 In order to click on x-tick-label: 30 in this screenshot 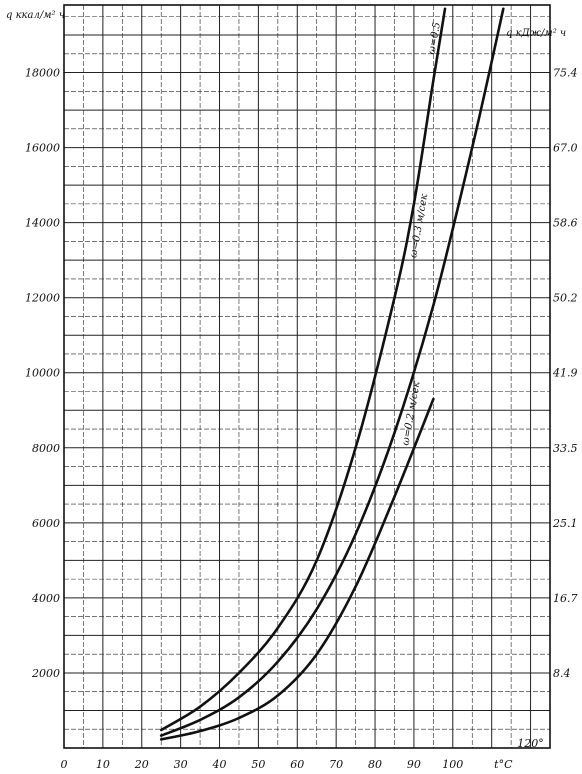, I will do `click(181, 764)`.